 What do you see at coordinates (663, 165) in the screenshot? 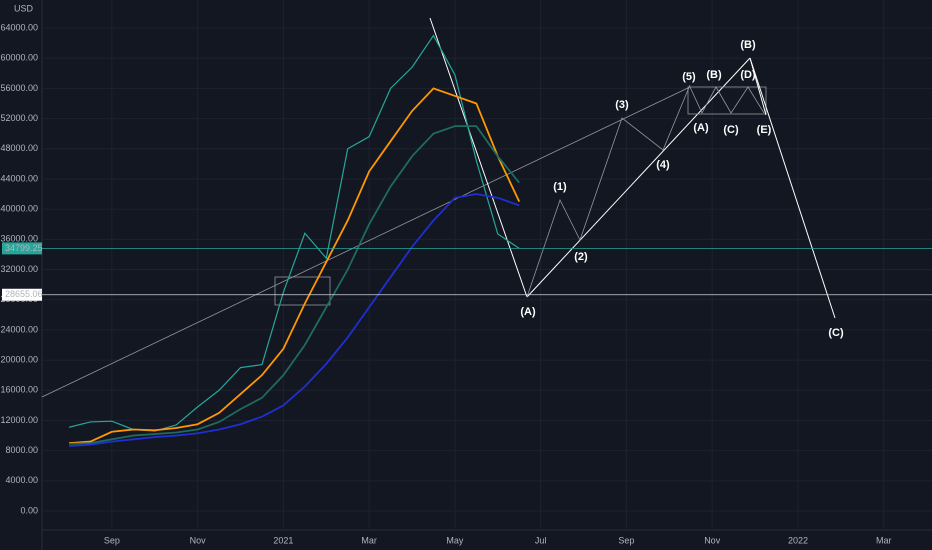
I see `wave-label: (4)` at bounding box center [663, 165].